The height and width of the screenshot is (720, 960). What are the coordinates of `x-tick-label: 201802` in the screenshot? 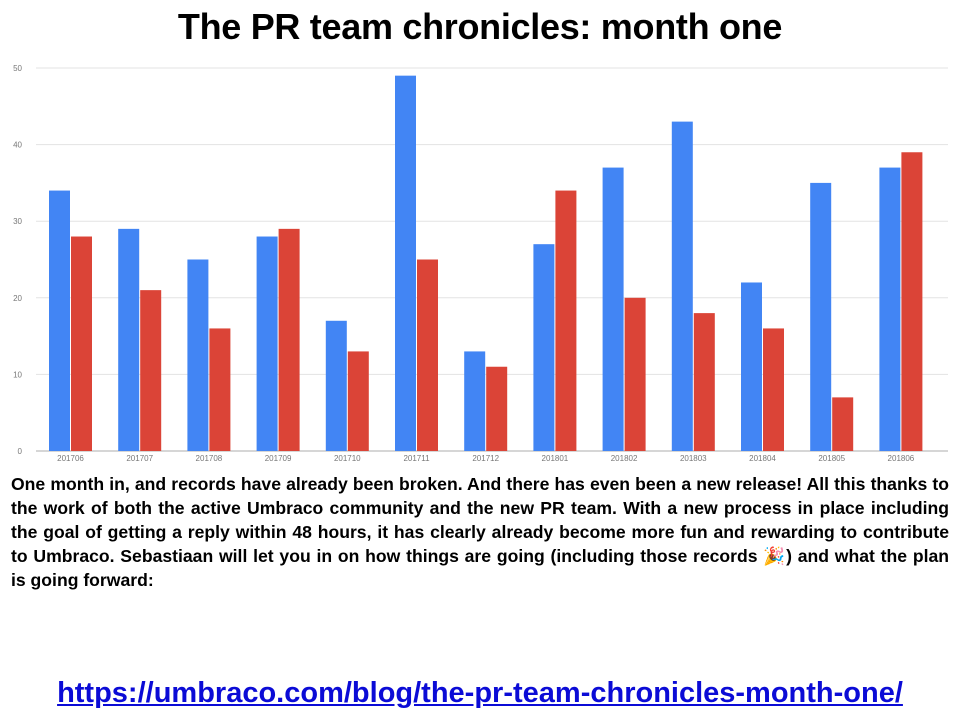 It's located at (624, 458).